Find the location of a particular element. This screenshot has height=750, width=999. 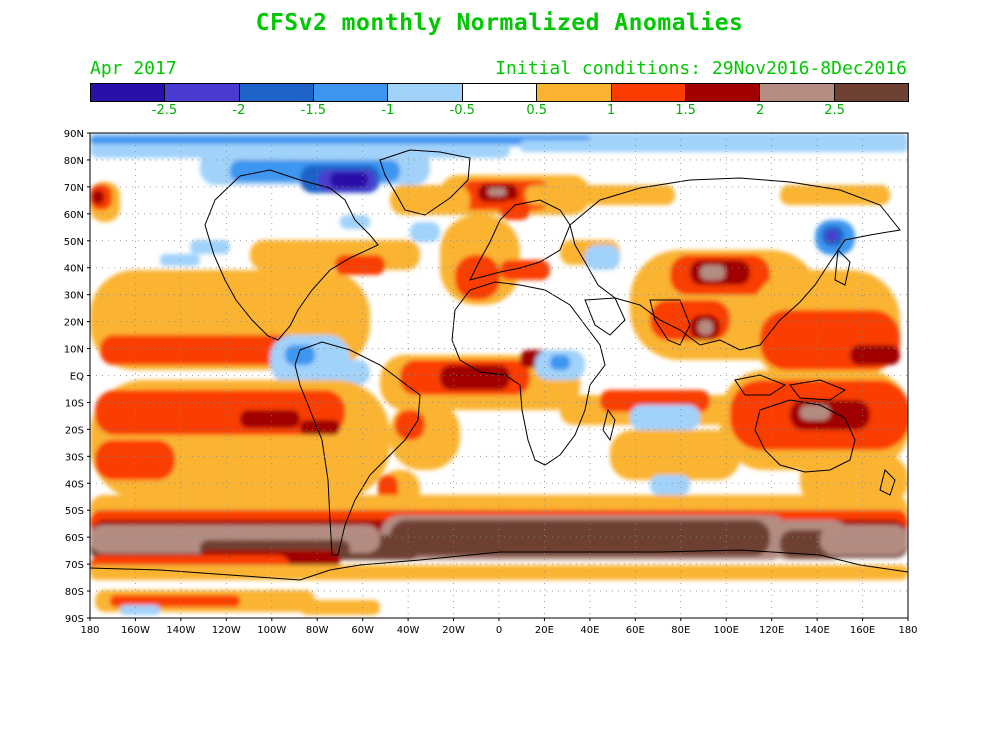

longitude-label: 20E is located at coordinates (544, 630).